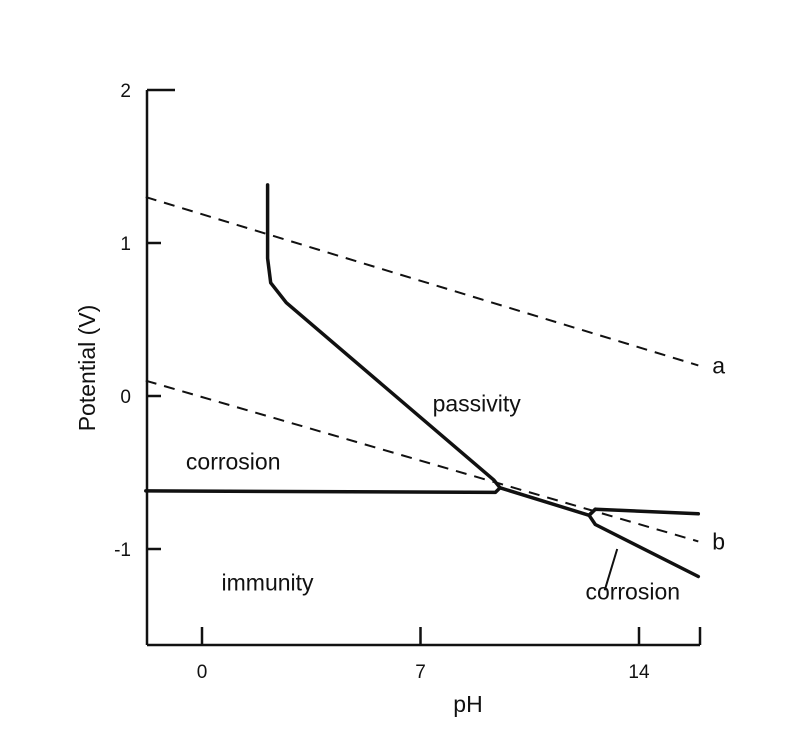  Describe the element at coordinates (268, 582) in the screenshot. I see `region-label: immunity` at that location.